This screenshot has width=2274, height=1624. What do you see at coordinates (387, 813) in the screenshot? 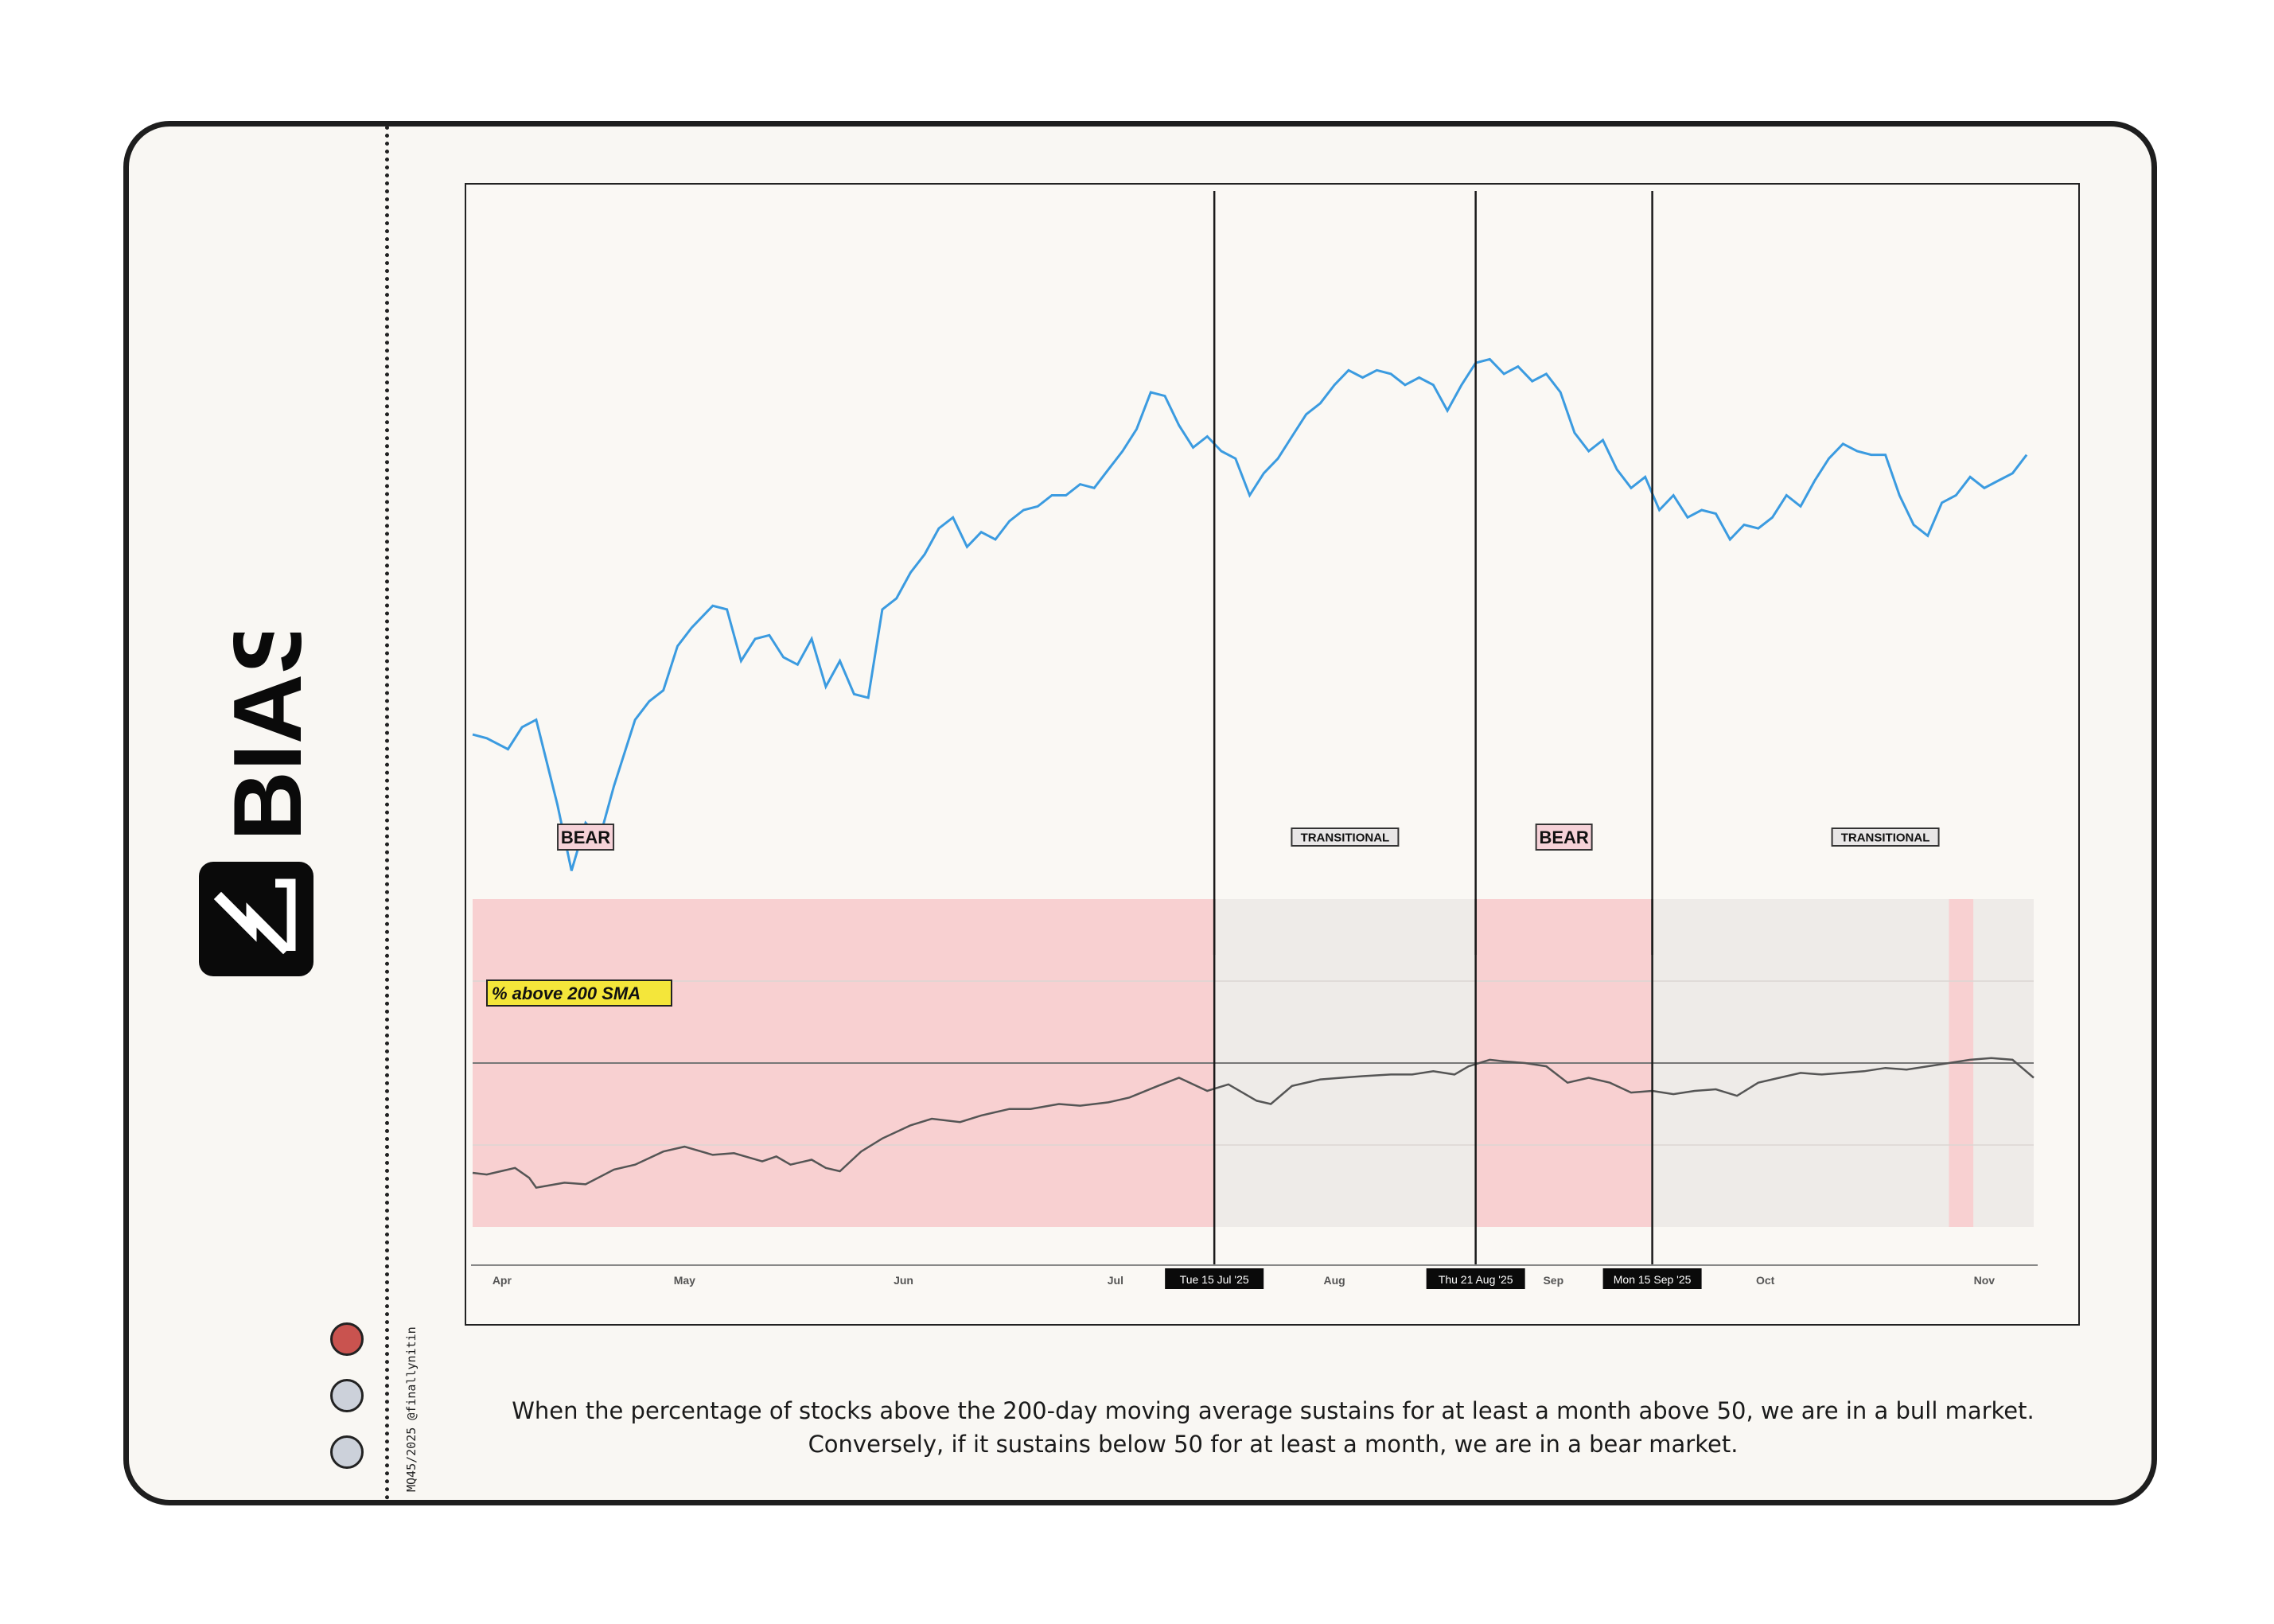
I see `dotted-divider` at bounding box center [387, 813].